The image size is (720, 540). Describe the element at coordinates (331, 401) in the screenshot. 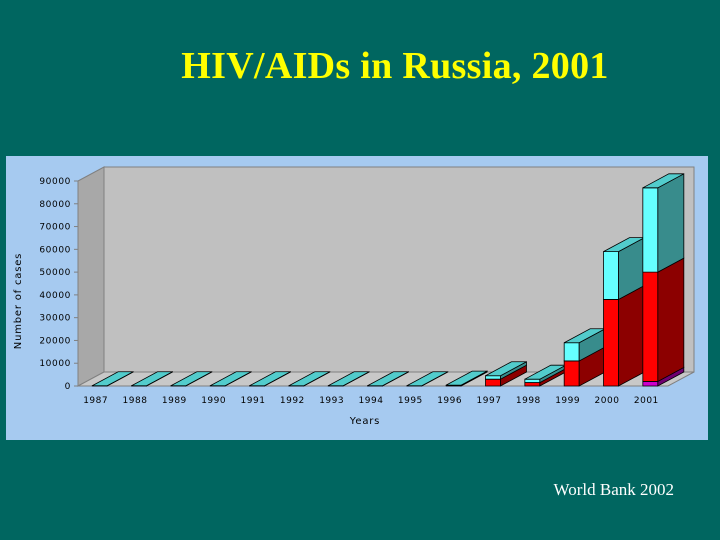

I see `x-tick-label: 1993` at that location.